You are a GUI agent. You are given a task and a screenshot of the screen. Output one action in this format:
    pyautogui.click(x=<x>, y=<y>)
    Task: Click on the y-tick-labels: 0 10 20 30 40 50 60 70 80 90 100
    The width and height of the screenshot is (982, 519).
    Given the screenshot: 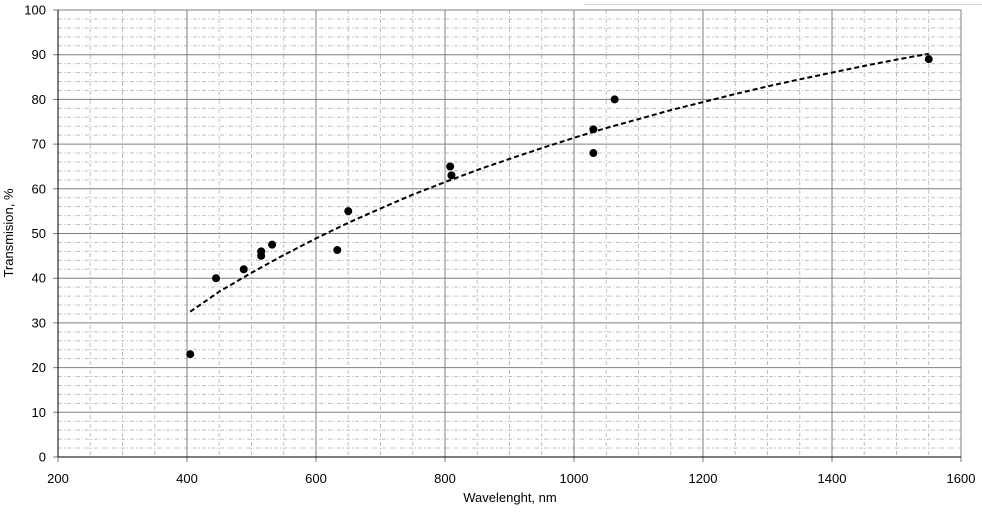 What is the action you would take?
    pyautogui.click(x=35, y=234)
    